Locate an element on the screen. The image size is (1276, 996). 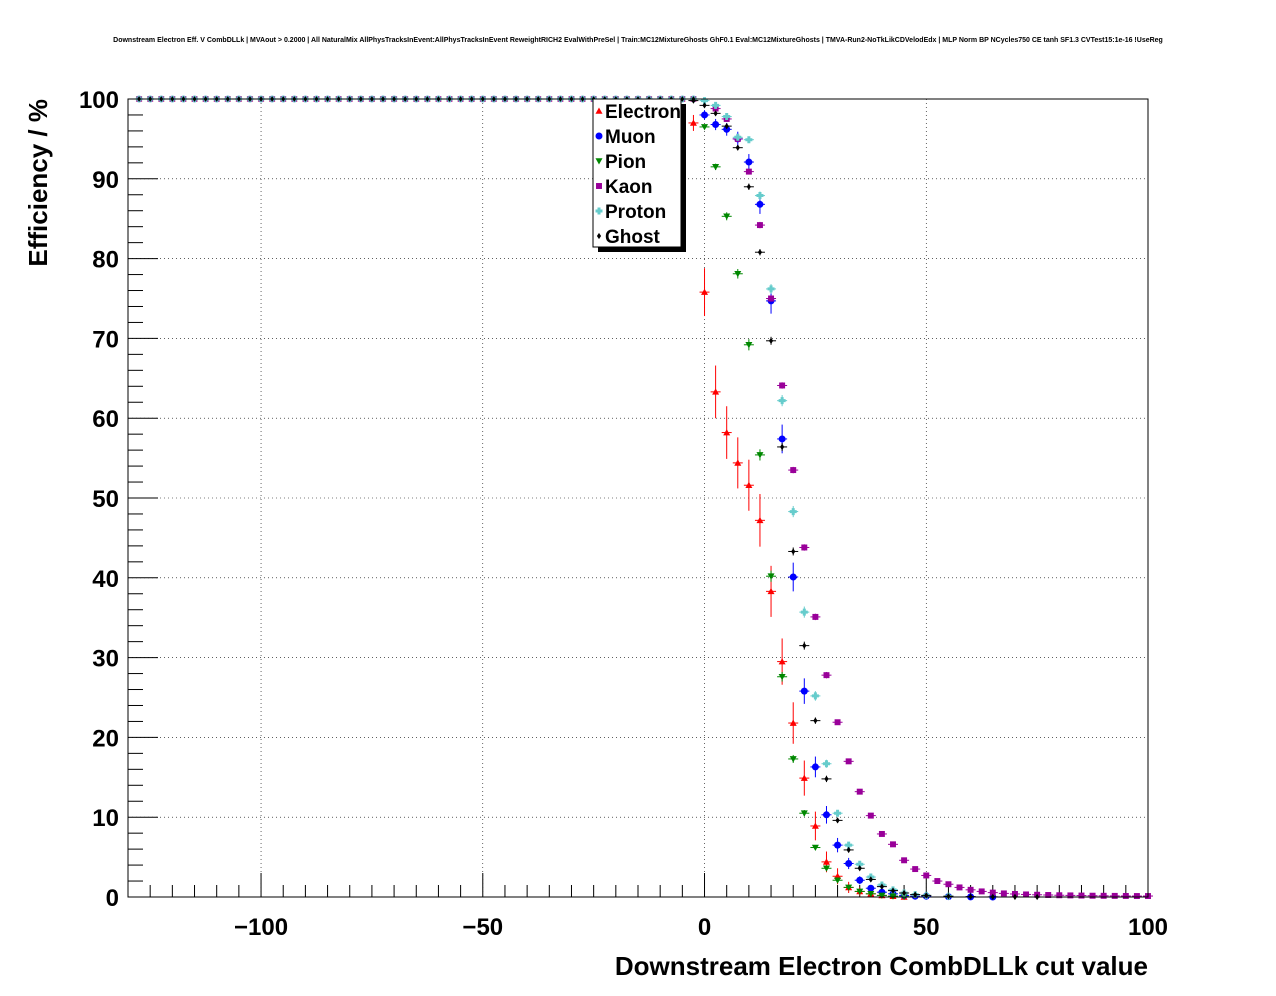
x-tick-labels: −100 −50 0 50 100 is located at coordinates (701, 927).